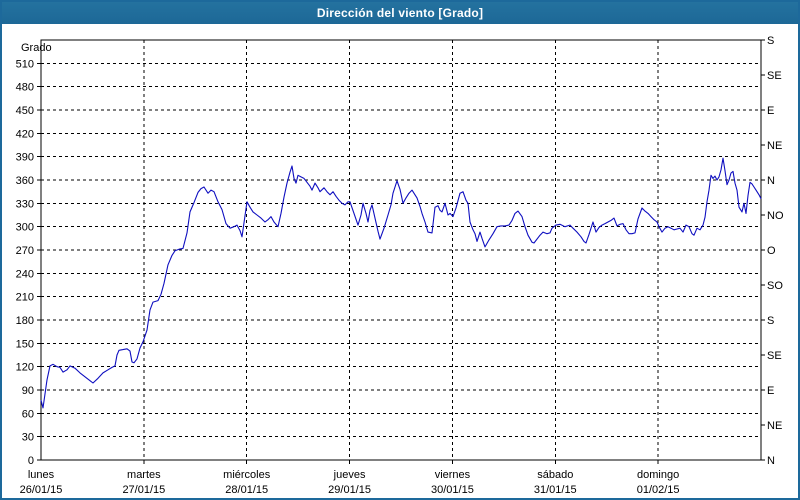 The image size is (800, 500). What do you see at coordinates (41, 490) in the screenshot?
I see `day-date-label: 26/01/15` at bounding box center [41, 490].